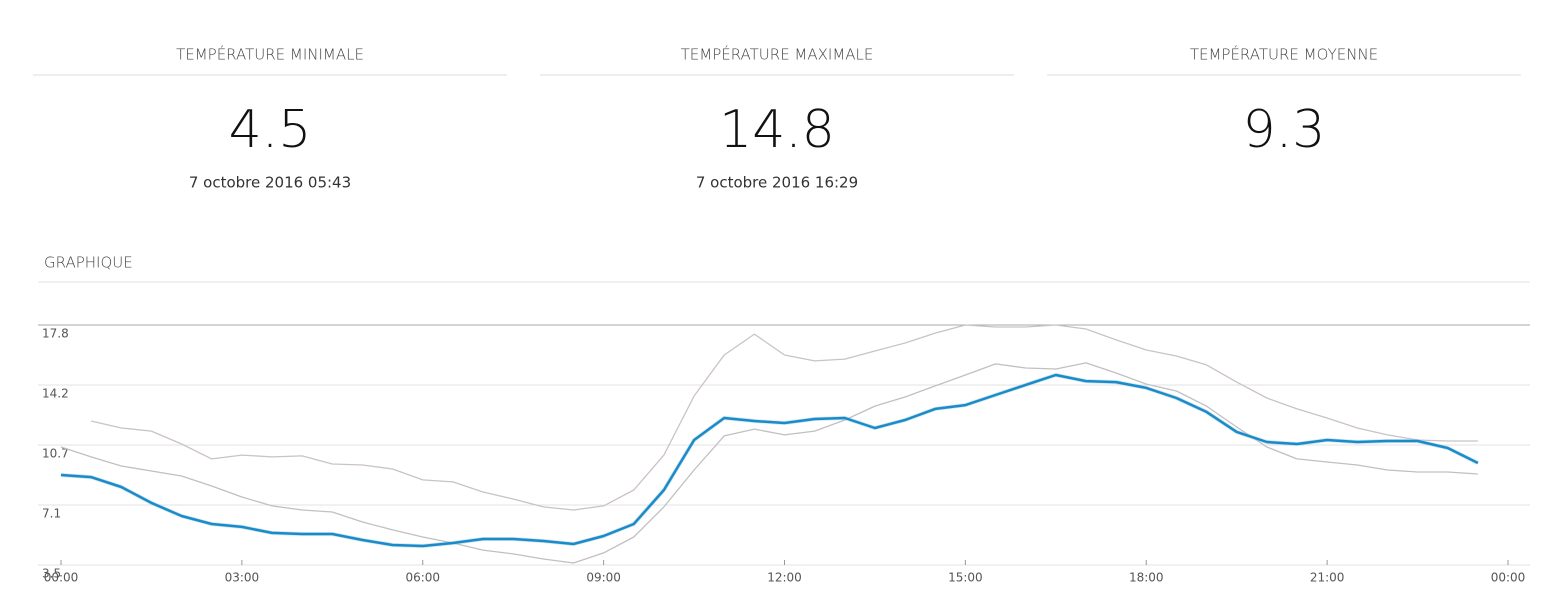  Describe the element at coordinates (88, 263) in the screenshot. I see `section-title: GRAPHIQUE` at that location.